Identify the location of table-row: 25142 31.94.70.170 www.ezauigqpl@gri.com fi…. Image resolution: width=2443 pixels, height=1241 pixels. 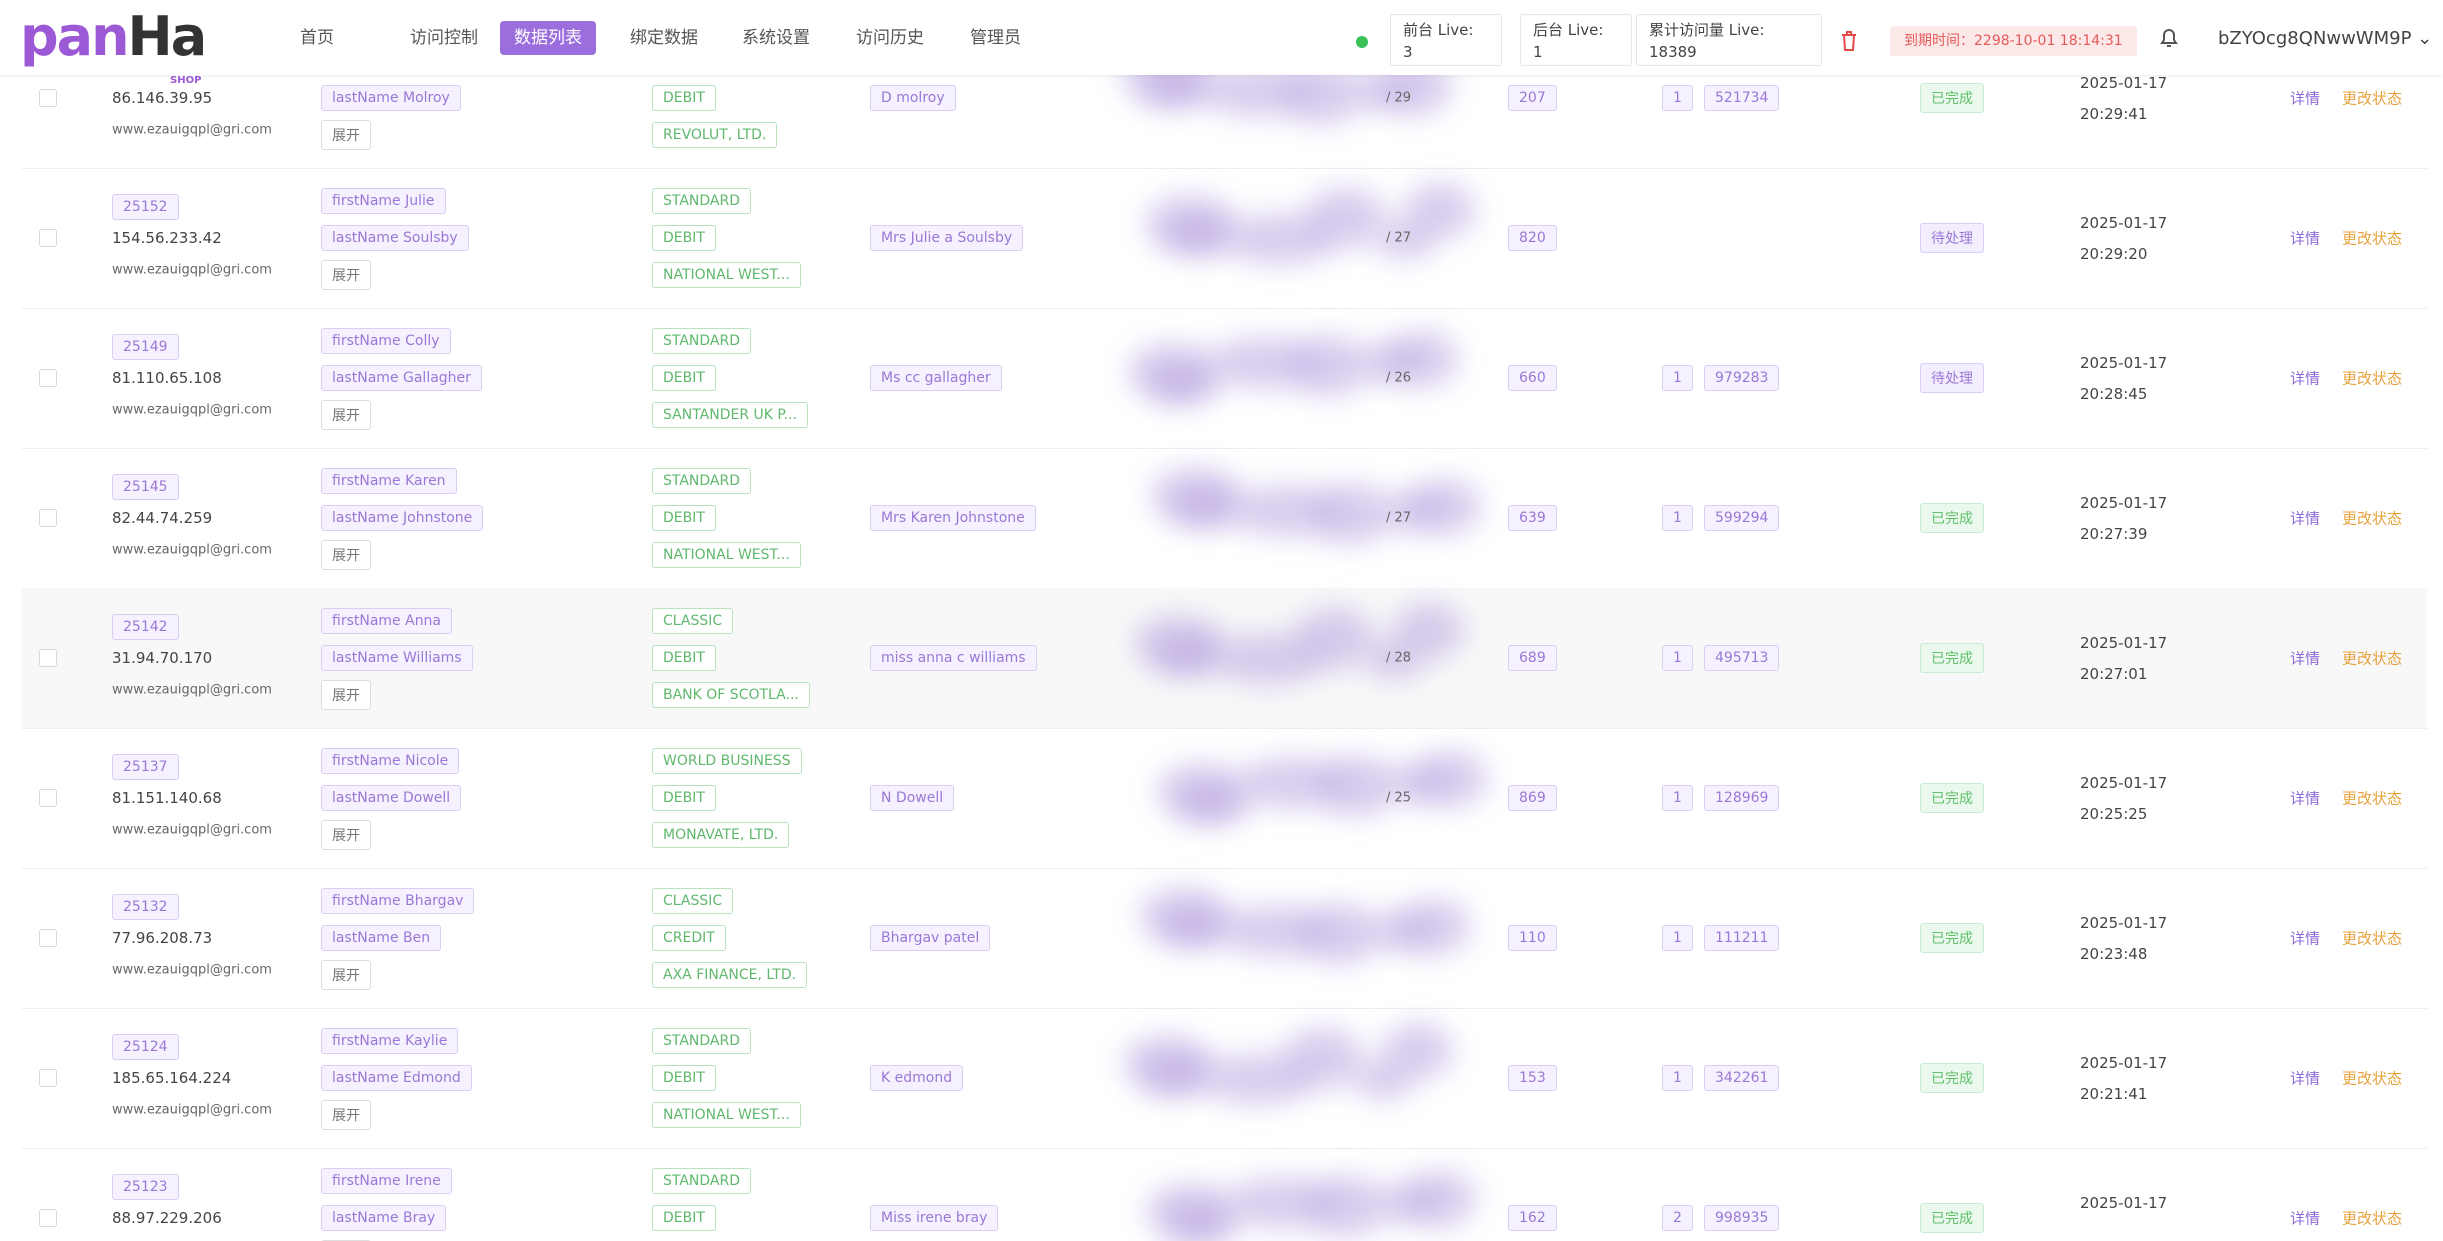
(1224, 658).